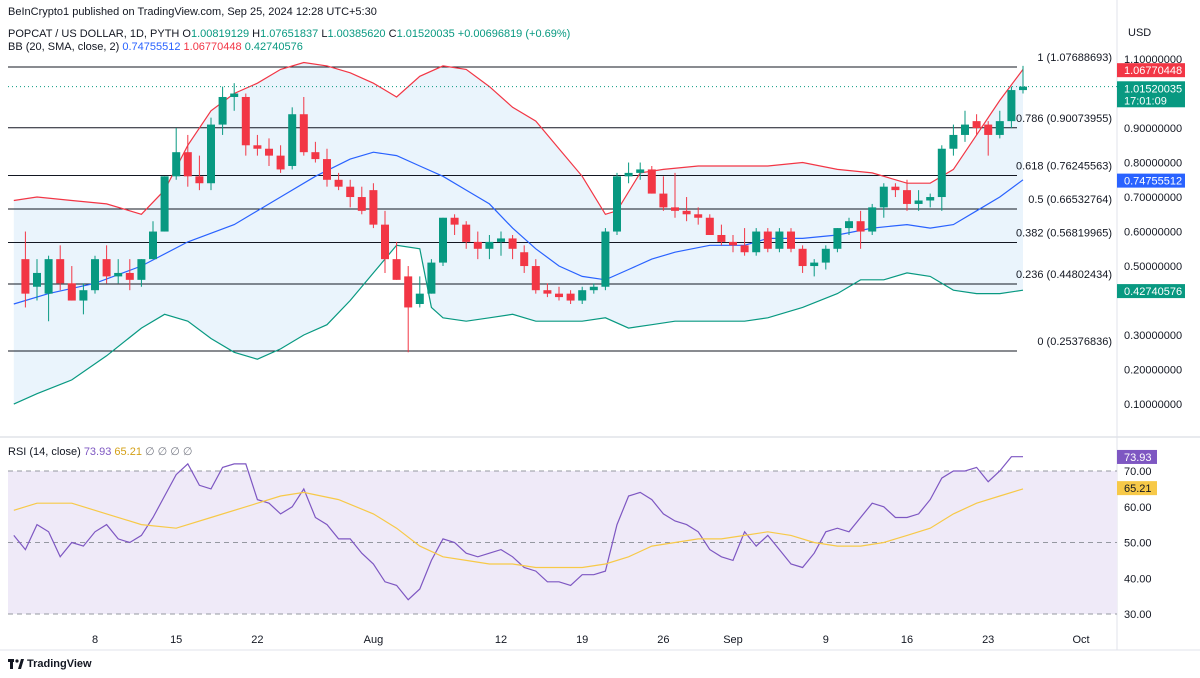 Image resolution: width=1200 pixels, height=678 pixels. What do you see at coordinates (256, 34) in the screenshot?
I see `high-label: H` at bounding box center [256, 34].